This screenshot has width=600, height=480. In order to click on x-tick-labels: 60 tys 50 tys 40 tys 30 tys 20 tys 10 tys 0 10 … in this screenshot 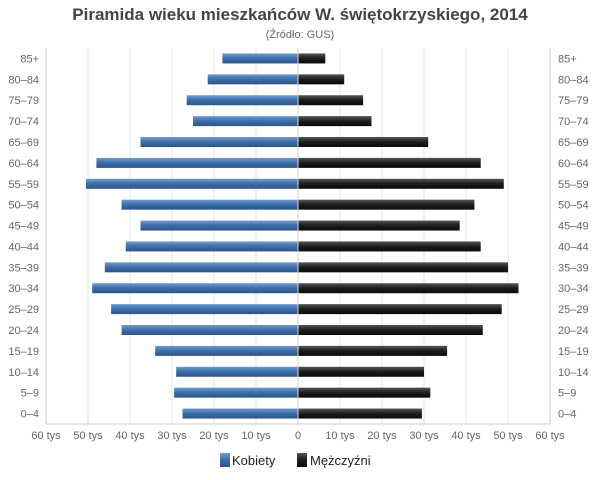, I will do `click(298, 436)`.